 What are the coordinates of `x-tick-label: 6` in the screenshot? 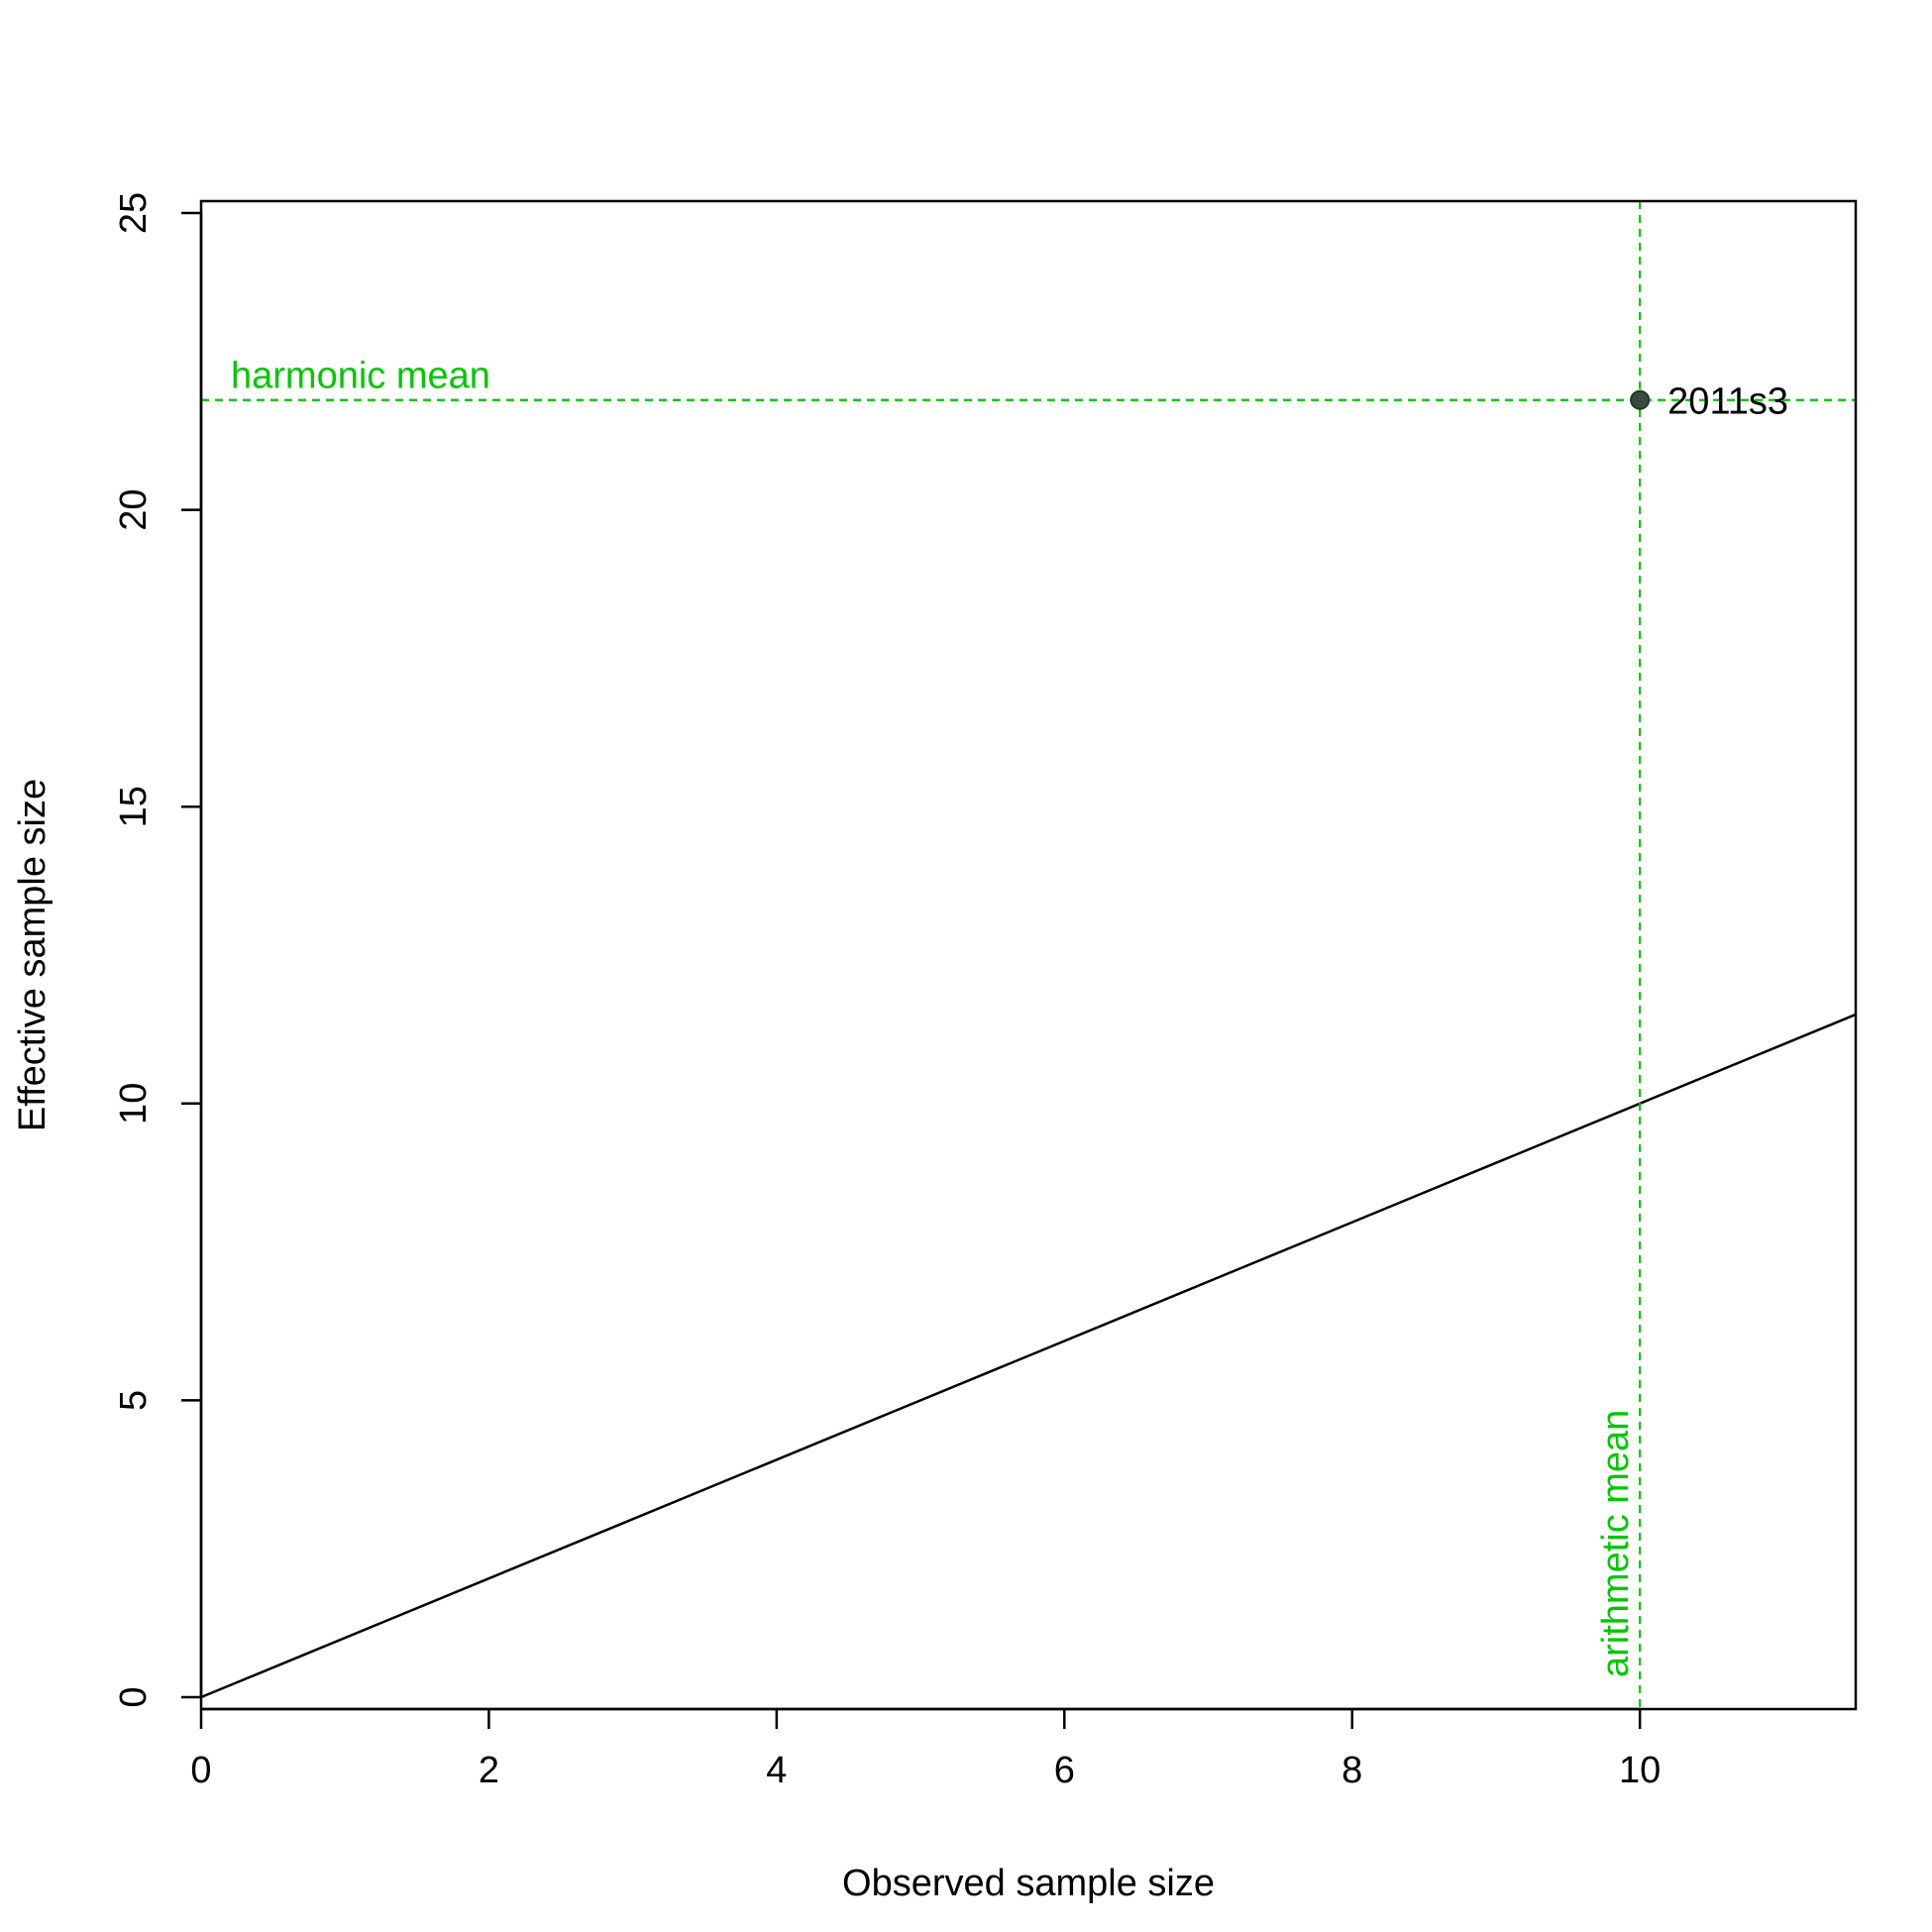 It's located at (1064, 1770).